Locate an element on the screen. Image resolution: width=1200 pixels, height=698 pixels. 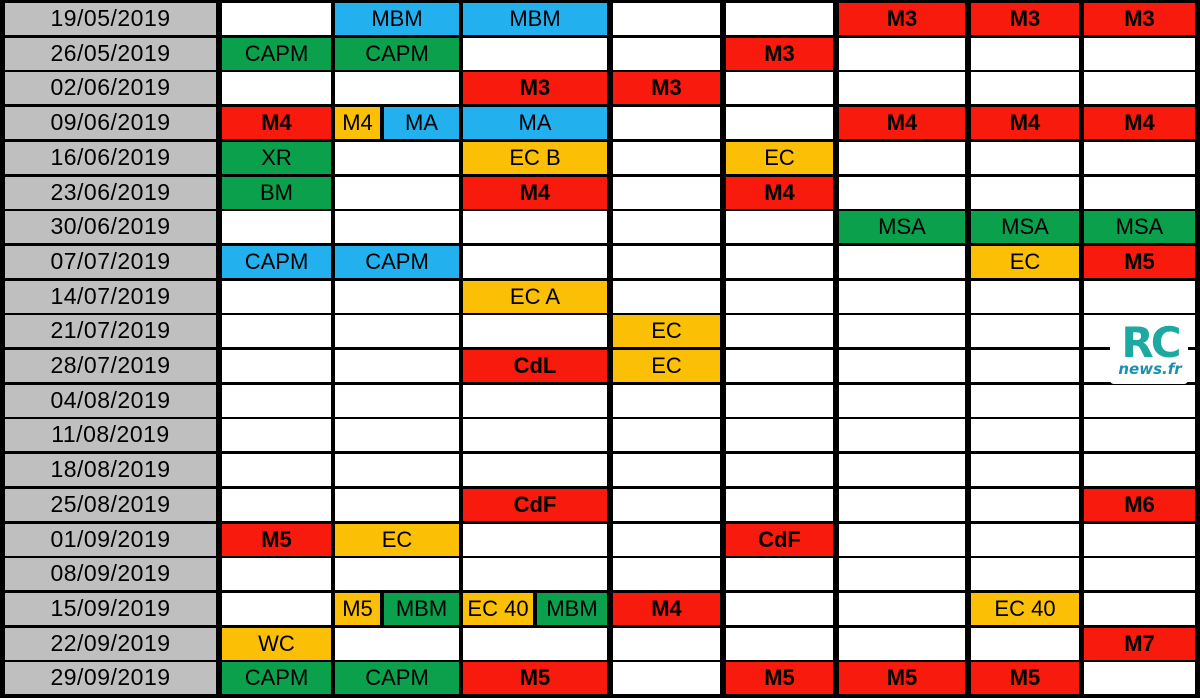
schedule-cell: XR is located at coordinates (276, 158).